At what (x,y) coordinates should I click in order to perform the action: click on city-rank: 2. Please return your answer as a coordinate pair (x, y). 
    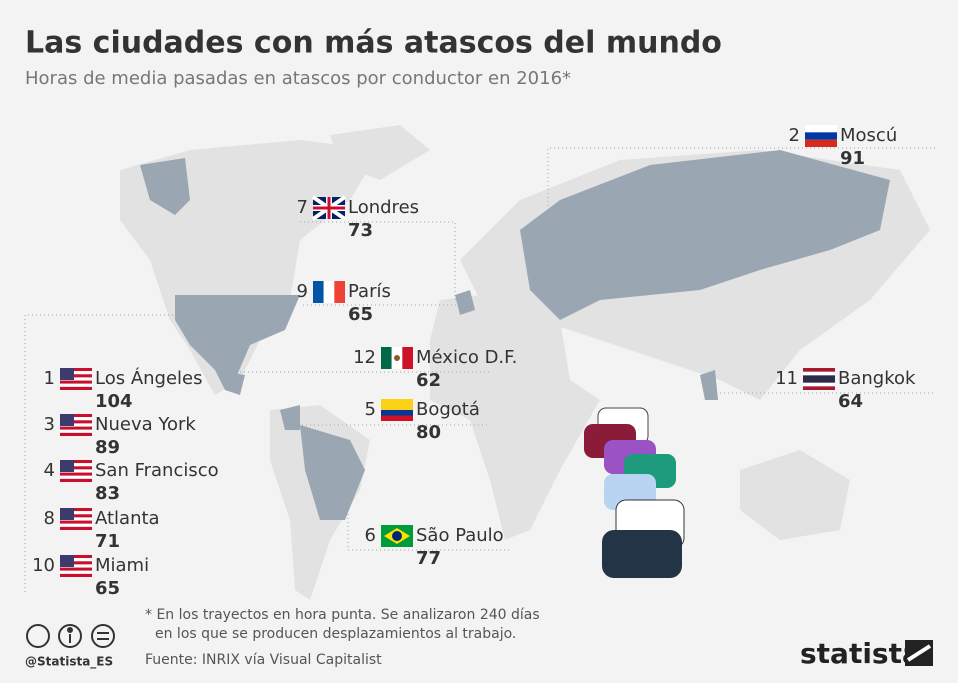
    Looking at the image, I should click on (794, 135).